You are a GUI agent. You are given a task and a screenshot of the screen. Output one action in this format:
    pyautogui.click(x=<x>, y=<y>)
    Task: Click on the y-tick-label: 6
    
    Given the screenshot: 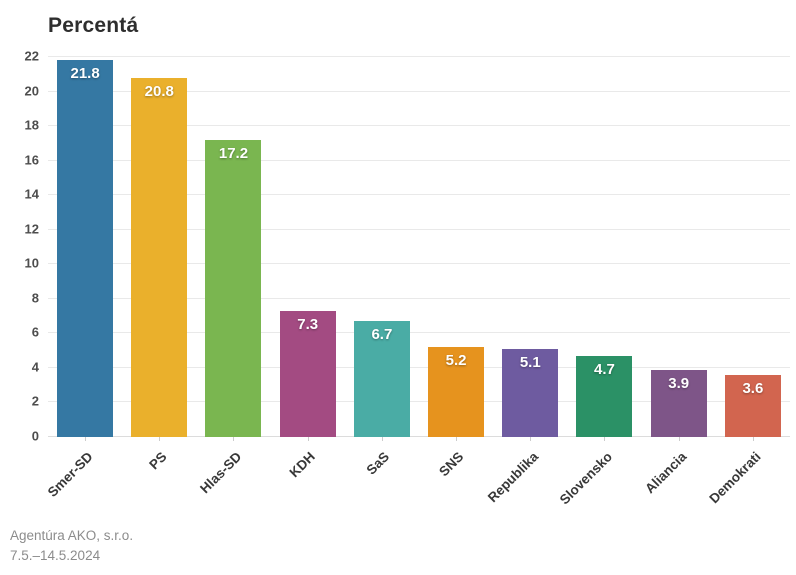 What is the action you would take?
    pyautogui.click(x=35, y=332)
    